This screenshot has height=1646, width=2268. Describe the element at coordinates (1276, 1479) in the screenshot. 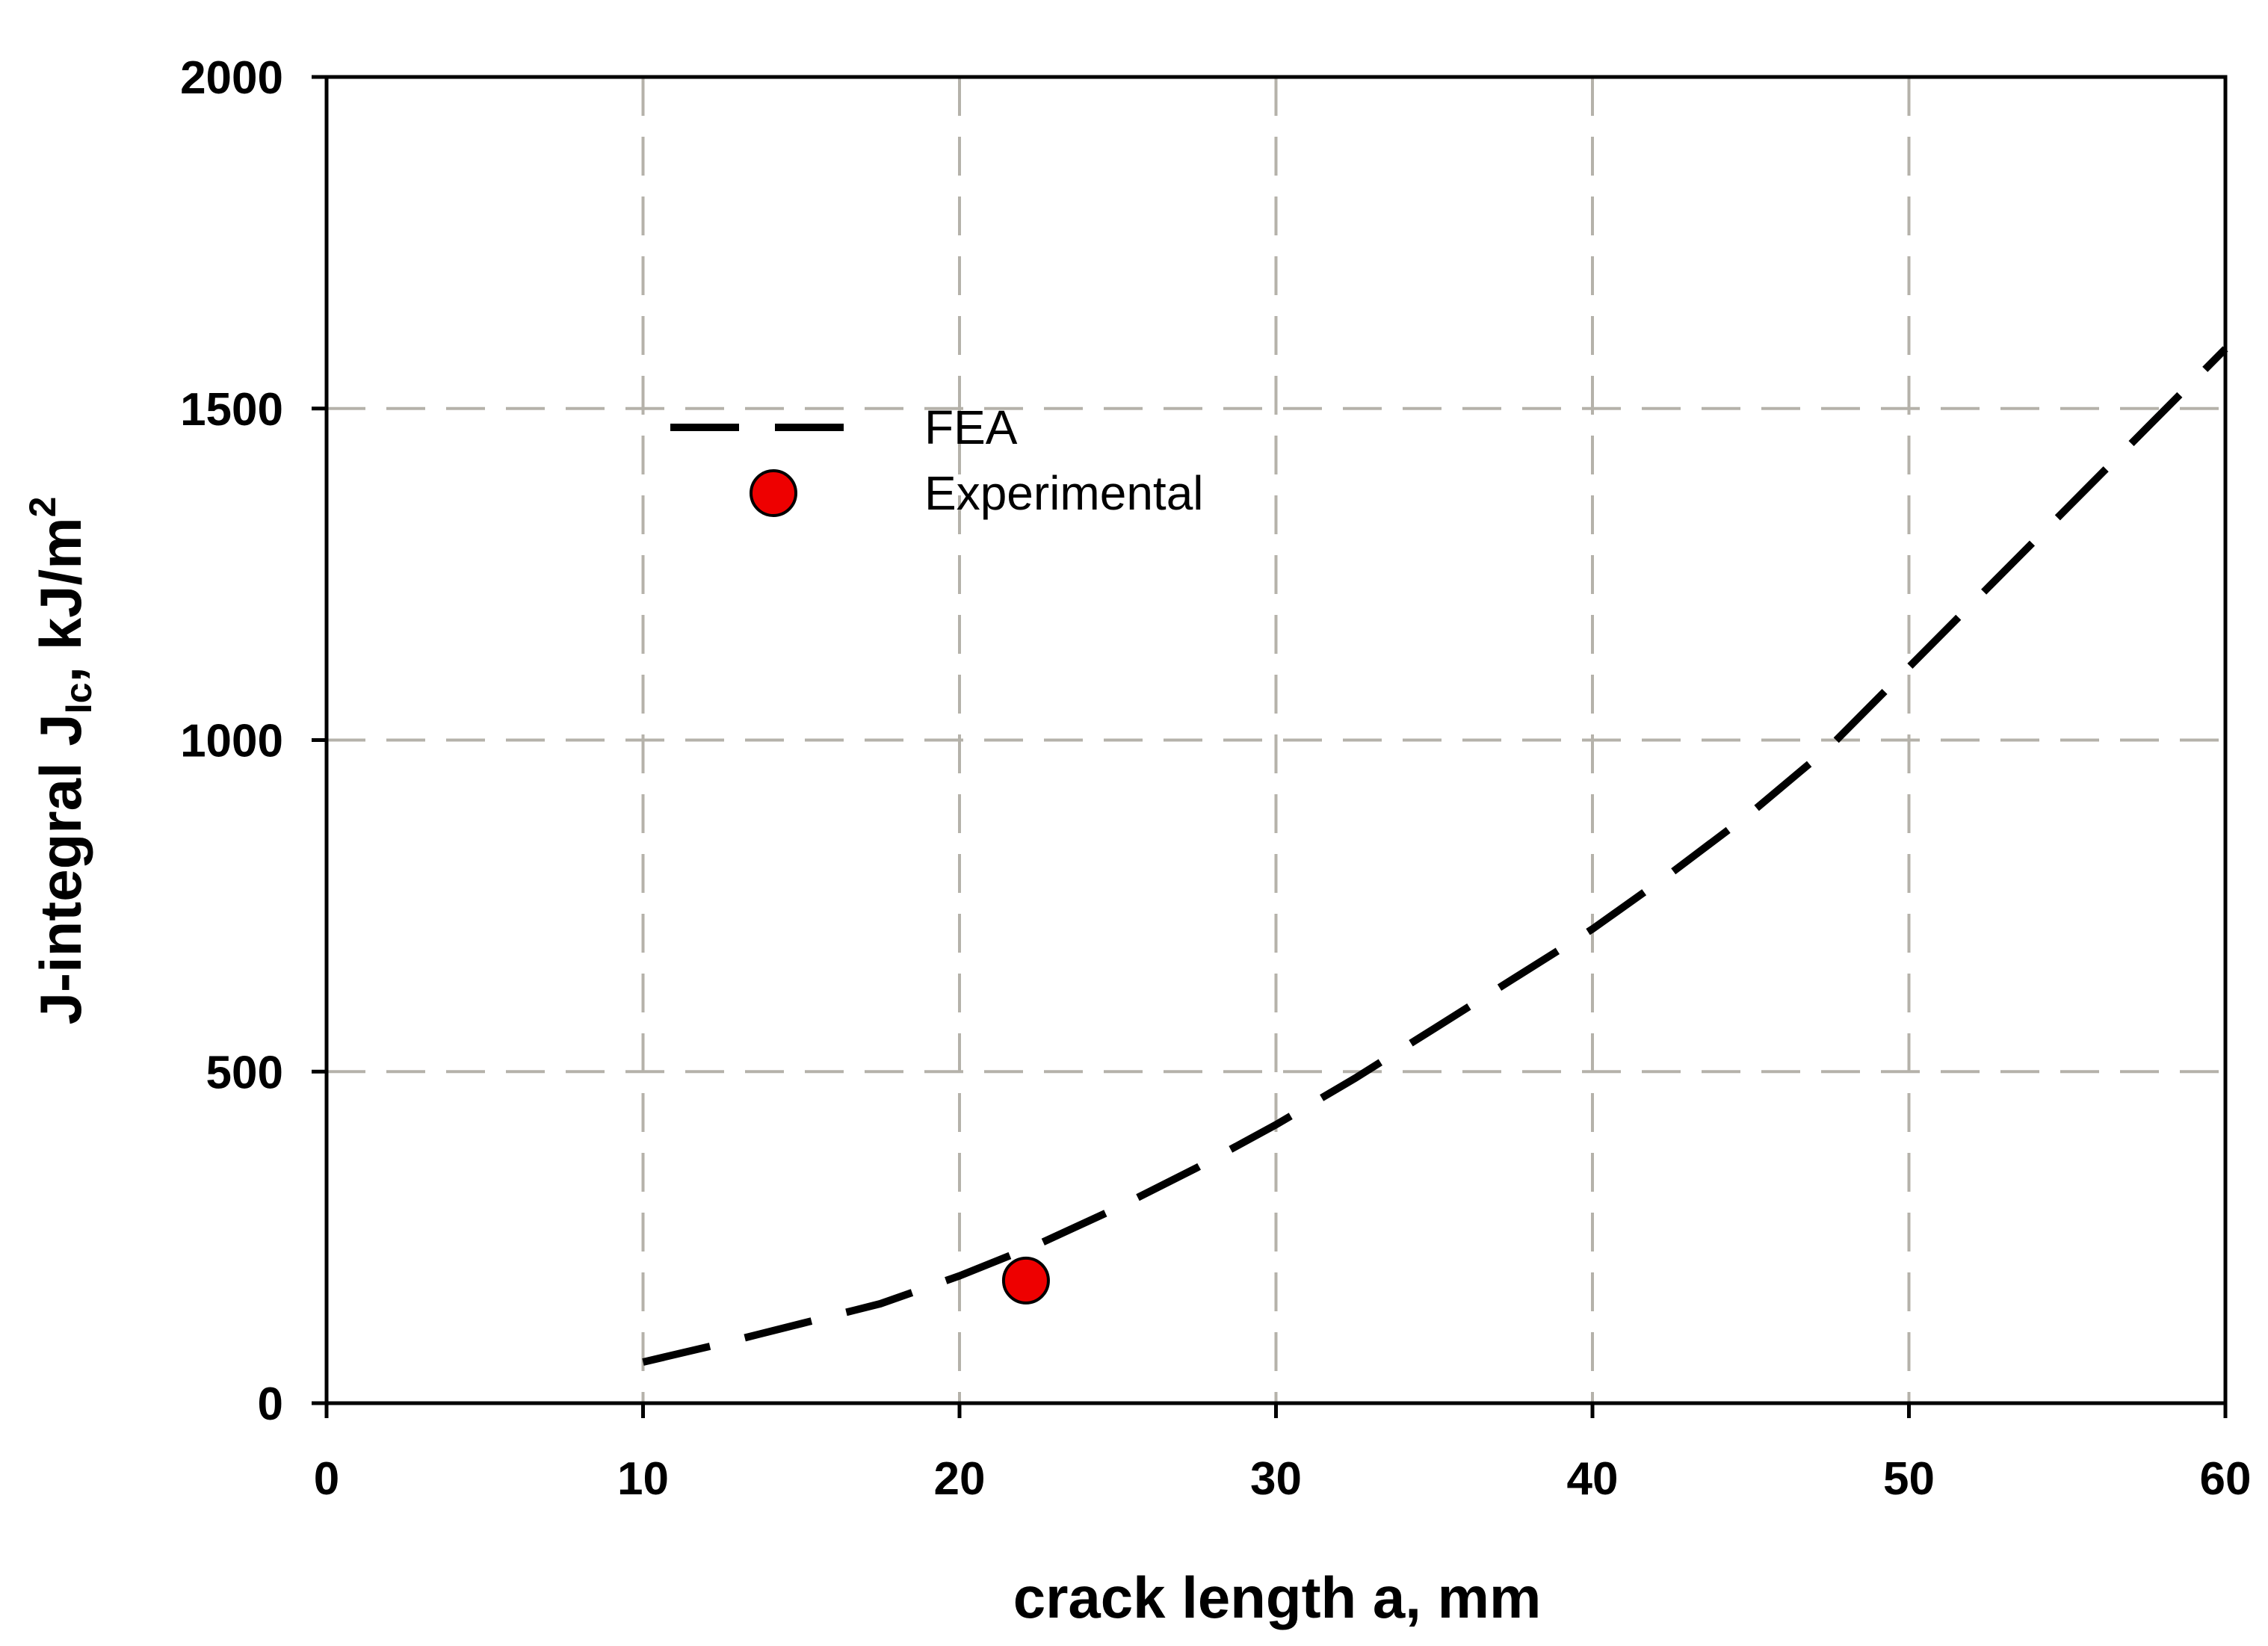

I see `x-tick-label: 30` at that location.